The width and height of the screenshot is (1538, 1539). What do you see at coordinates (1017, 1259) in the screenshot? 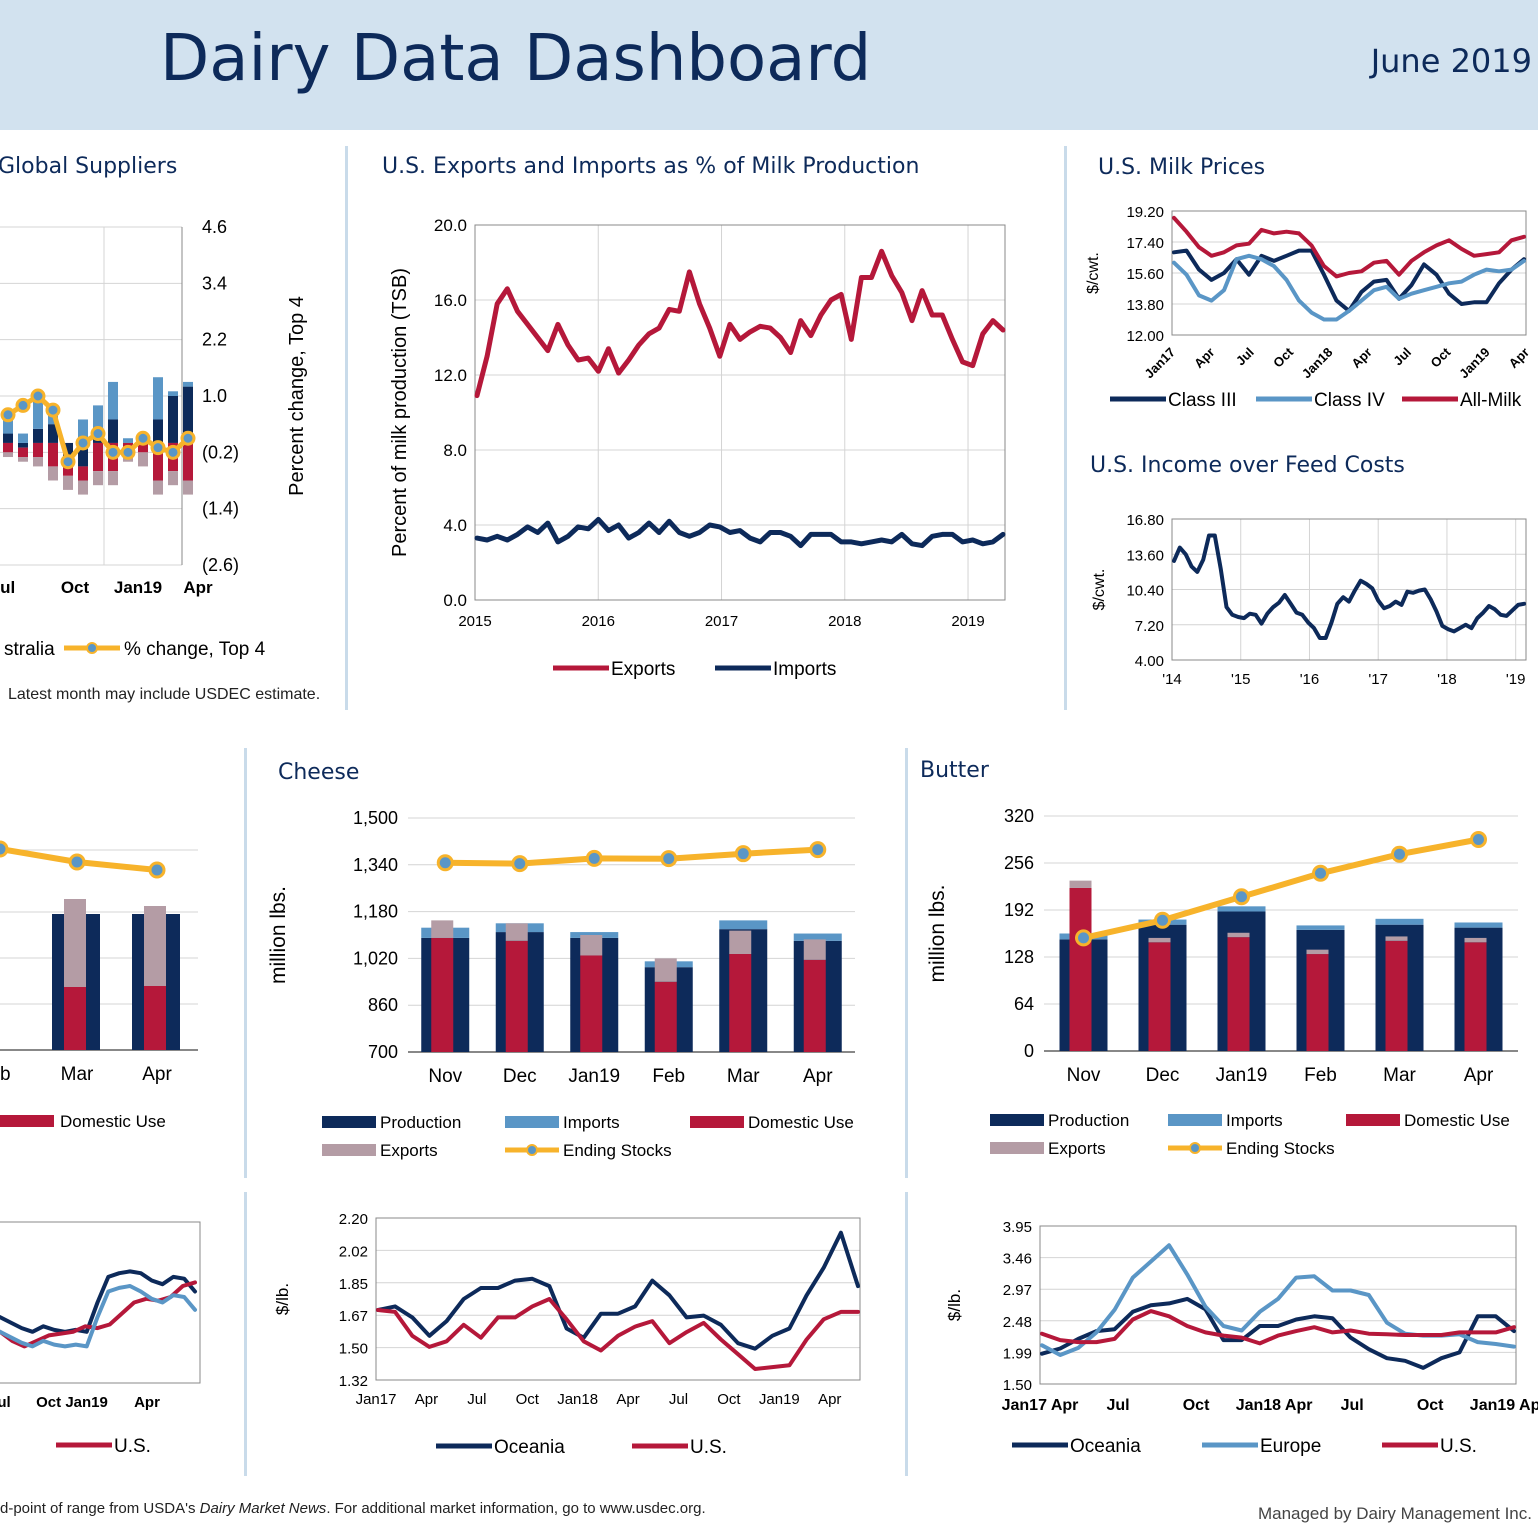
I see `y-tick-label: 3.46` at bounding box center [1017, 1259].